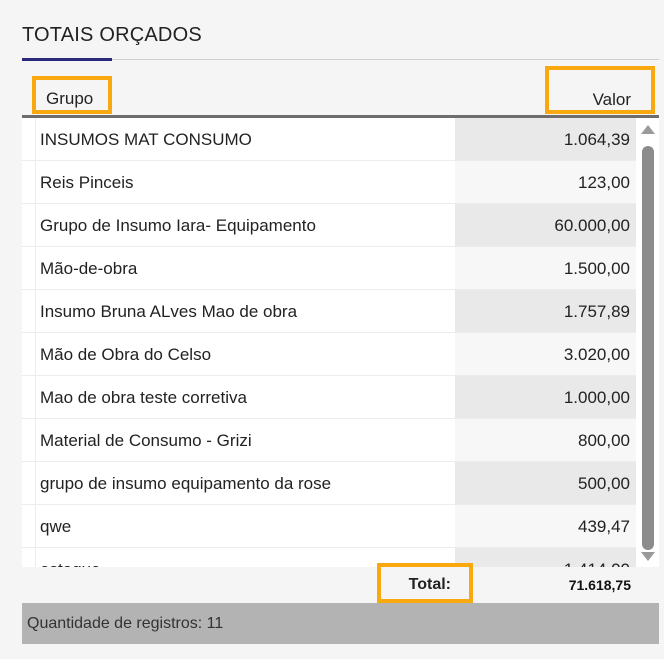 The width and height of the screenshot is (664, 659). I want to click on cell-grupo: estoque, so click(70, 557).